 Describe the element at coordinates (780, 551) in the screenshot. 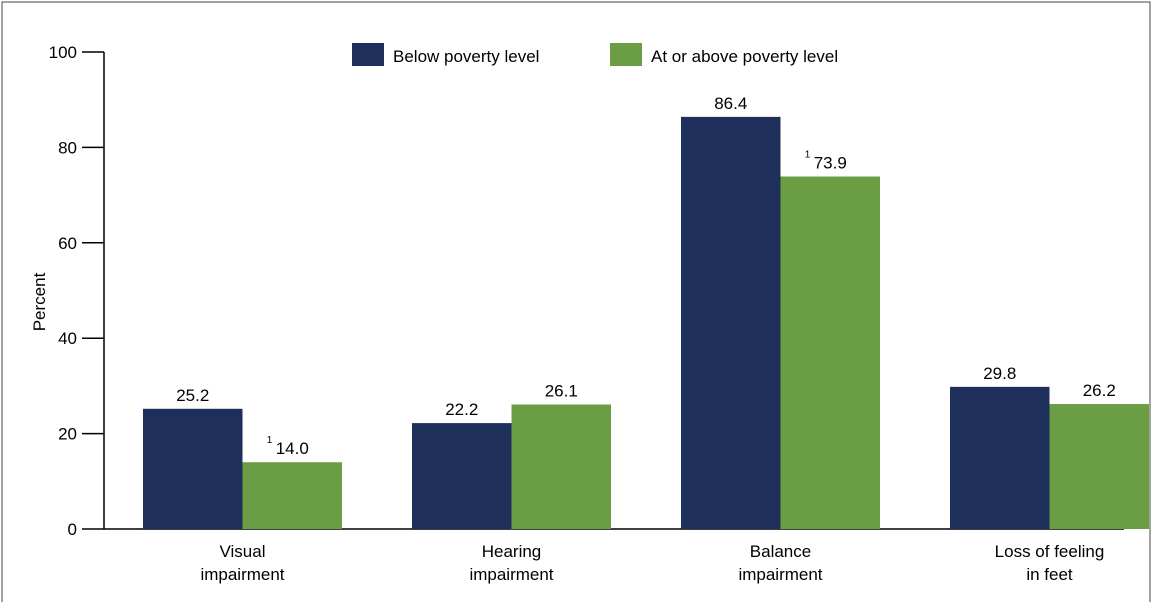

I see `x-category-label: Balance` at that location.